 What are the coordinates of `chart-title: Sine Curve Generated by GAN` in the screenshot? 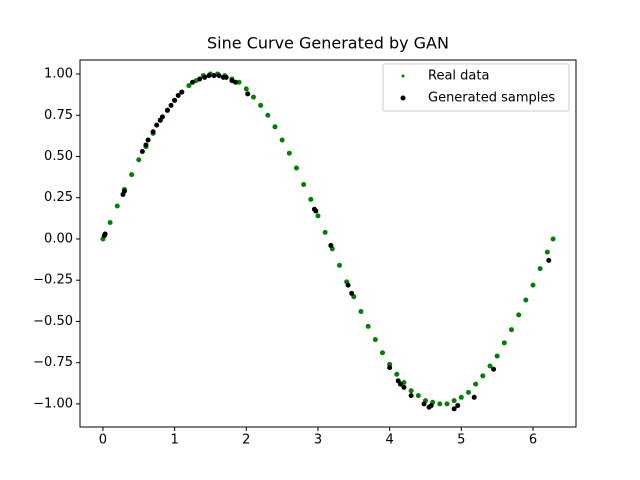 It's located at (328, 43).